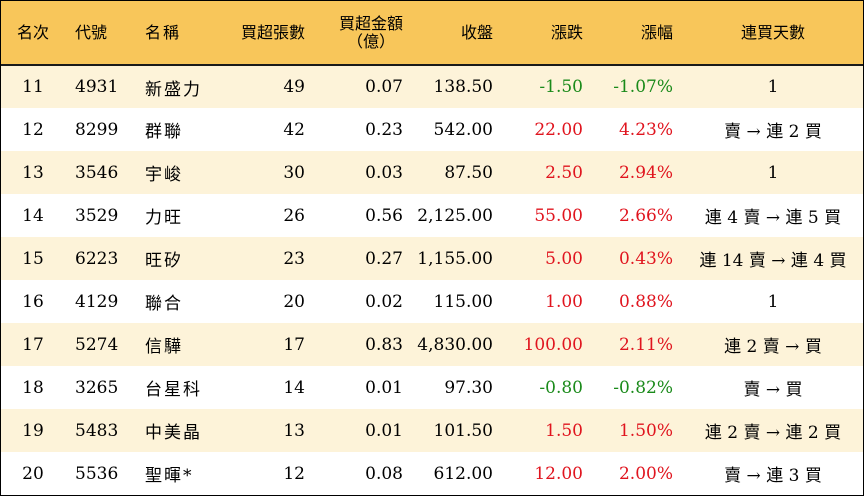  What do you see at coordinates (101, 33) in the screenshot?
I see `header-code: 代號` at bounding box center [101, 33].